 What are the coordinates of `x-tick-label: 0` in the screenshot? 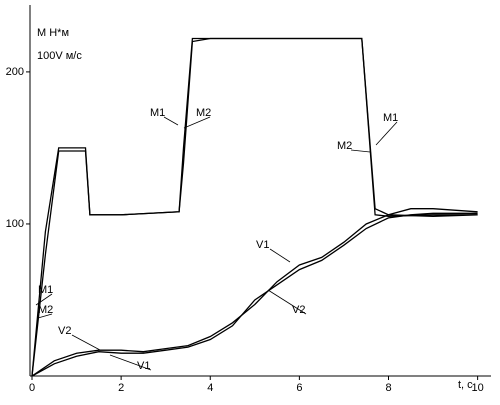 It's located at (32, 388).